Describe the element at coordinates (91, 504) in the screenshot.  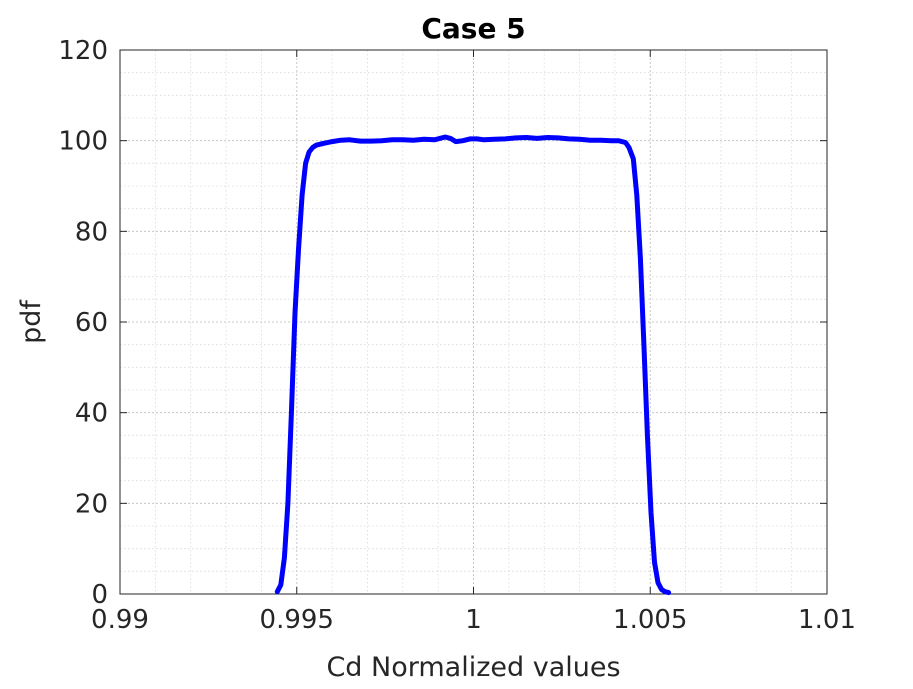
I see `y-tick-label: 20` at that location.